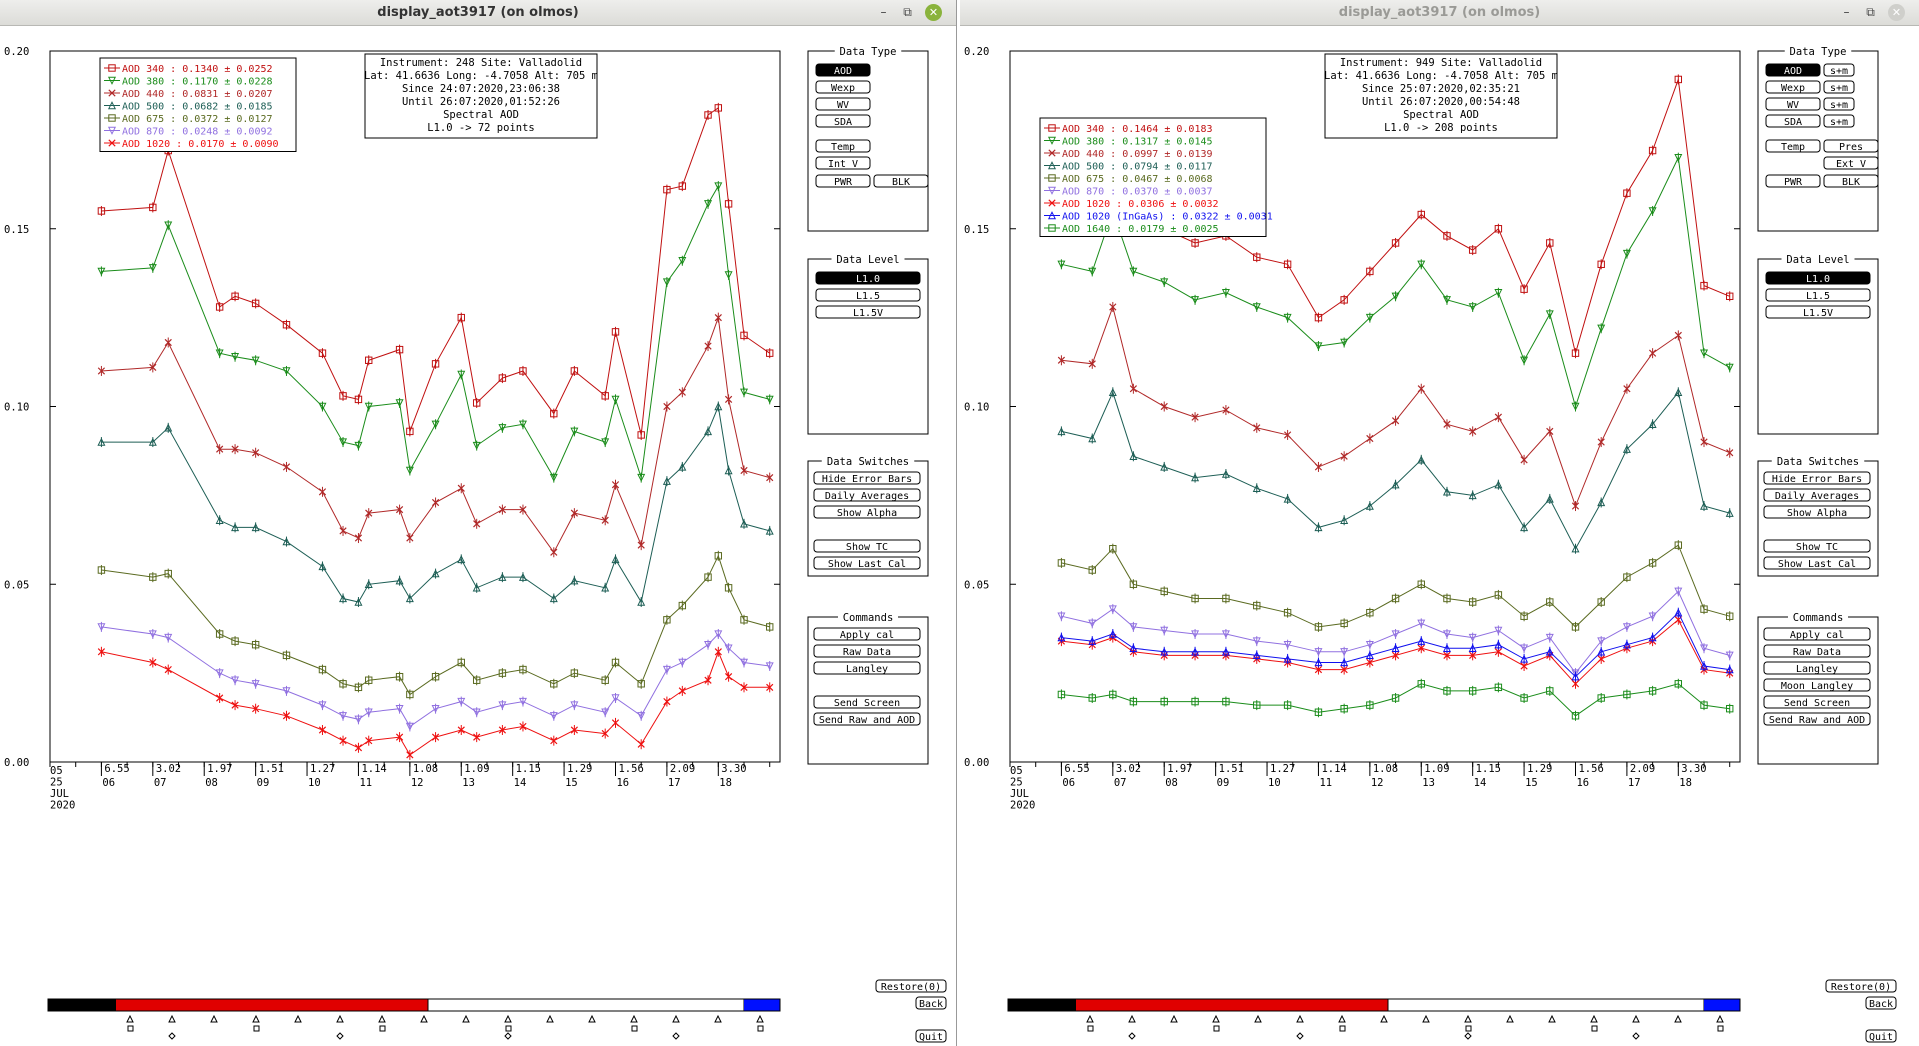 The height and width of the screenshot is (1046, 1919). I want to click on data-type-int-v-button: Int V, so click(843, 163).